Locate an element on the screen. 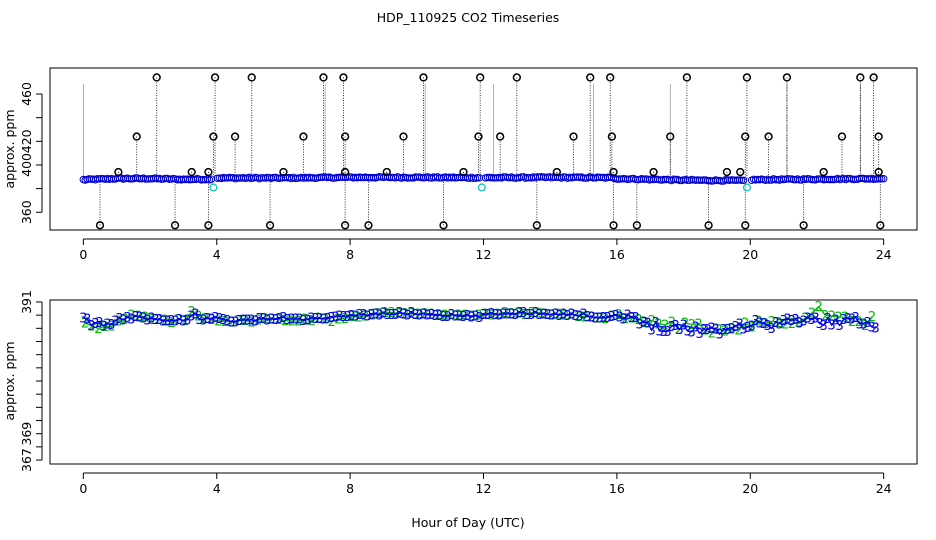 The width and height of the screenshot is (936, 540). bottom-y-tick-label: 367 is located at coordinates (26, 460).